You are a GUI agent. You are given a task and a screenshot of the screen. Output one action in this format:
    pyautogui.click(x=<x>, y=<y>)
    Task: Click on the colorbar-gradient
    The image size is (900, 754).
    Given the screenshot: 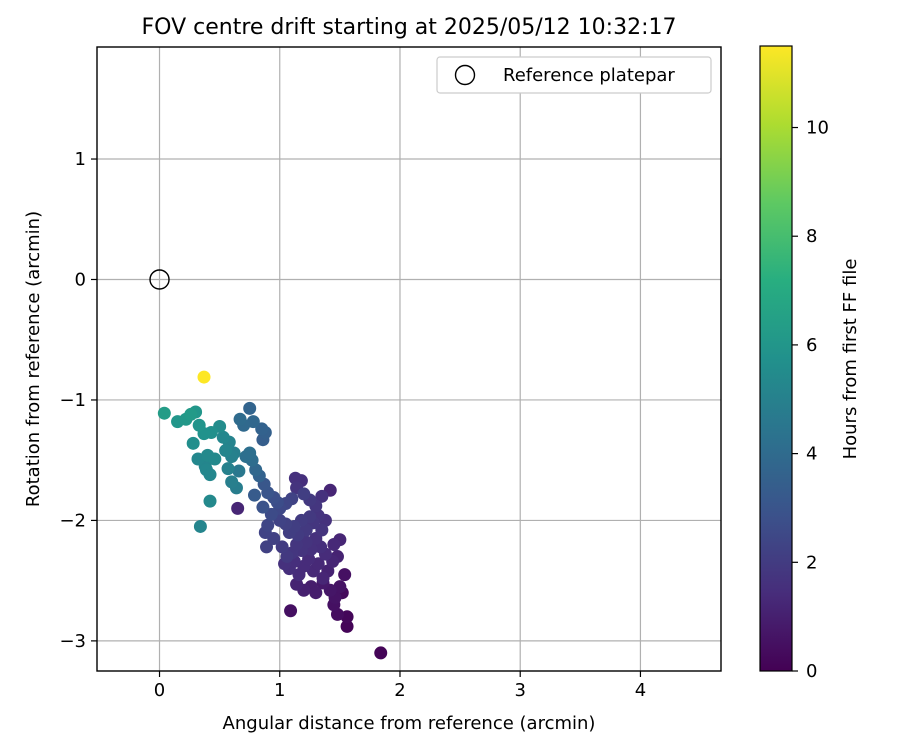 What is the action you would take?
    pyautogui.click(x=776, y=358)
    